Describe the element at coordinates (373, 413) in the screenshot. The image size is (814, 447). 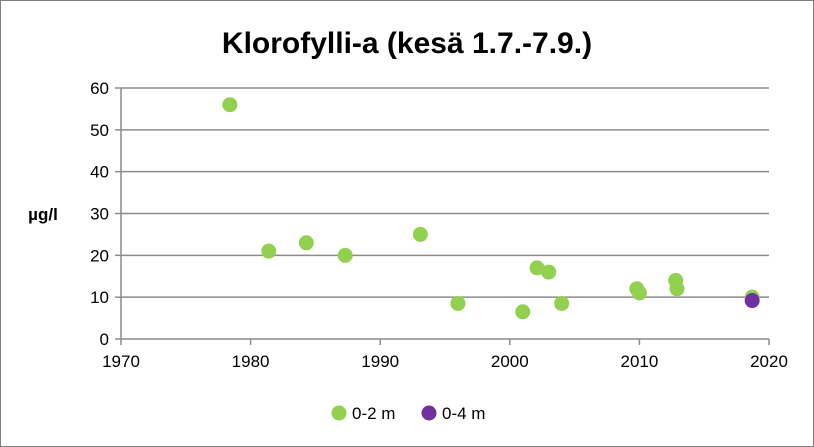
I see `legend-label-0: 0-2 m` at that location.